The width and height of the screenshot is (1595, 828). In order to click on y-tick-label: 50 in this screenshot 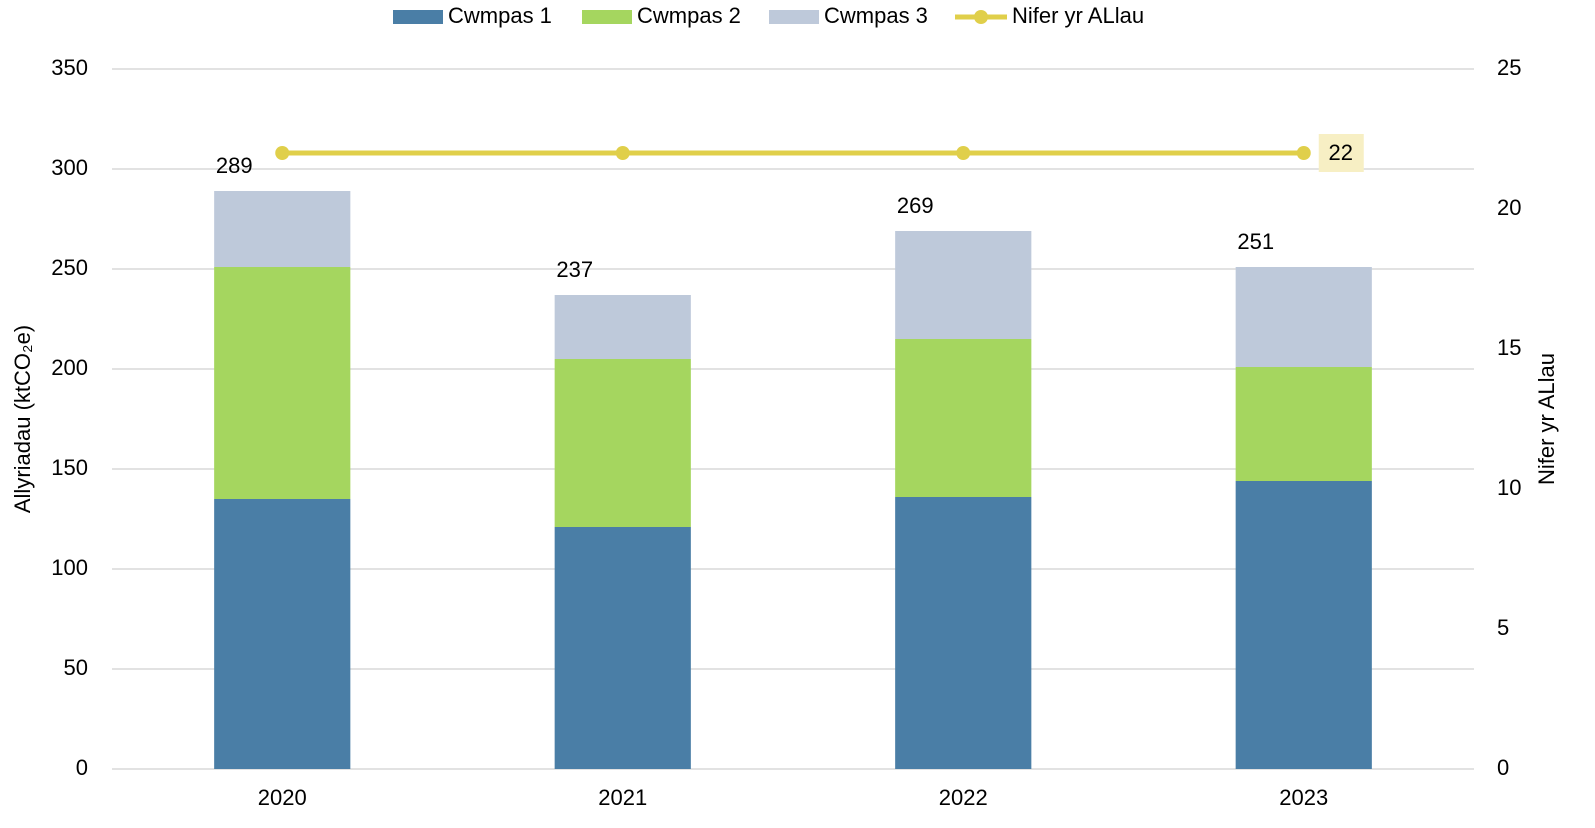, I will do `click(76, 667)`.